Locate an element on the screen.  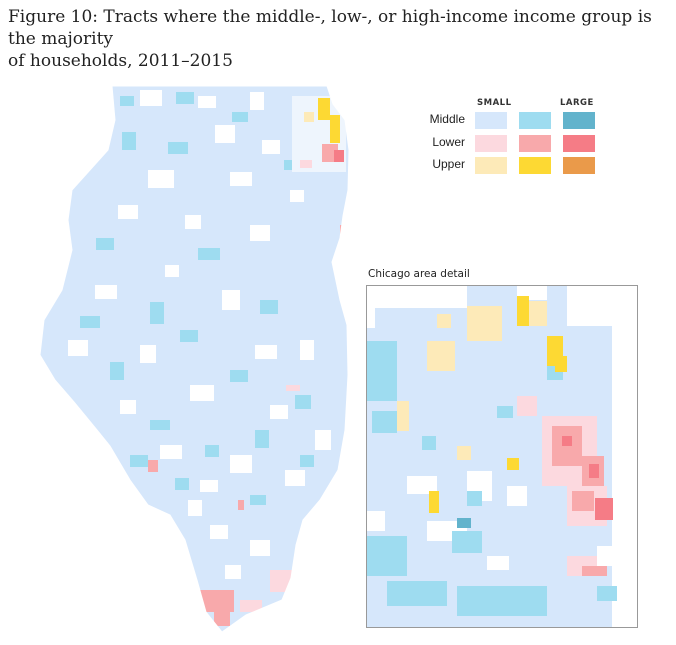
figure-title-line-2: of households, 2011–2015 is located at coordinates (120, 61).